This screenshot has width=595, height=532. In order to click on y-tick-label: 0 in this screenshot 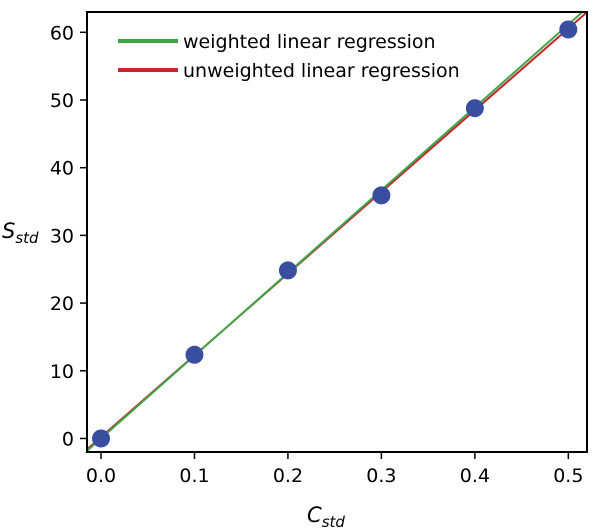, I will do `click(68, 439)`.